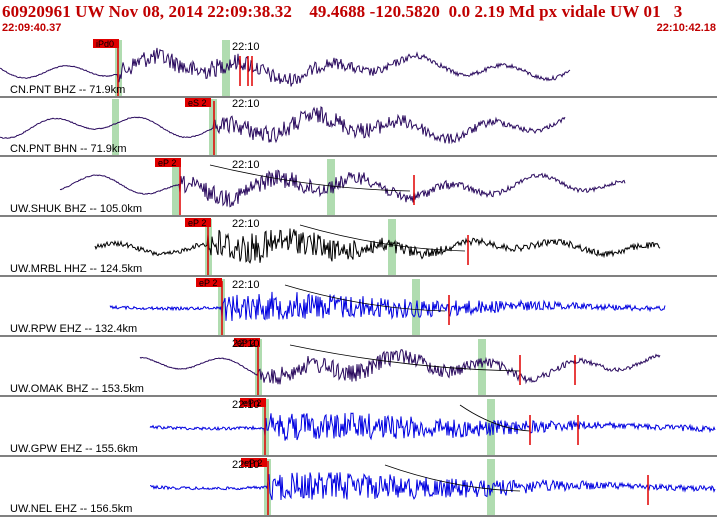  I want to click on trace-row: eP 222:10 UW.NEL EHZ -- 156.5km, so click(358, 487).